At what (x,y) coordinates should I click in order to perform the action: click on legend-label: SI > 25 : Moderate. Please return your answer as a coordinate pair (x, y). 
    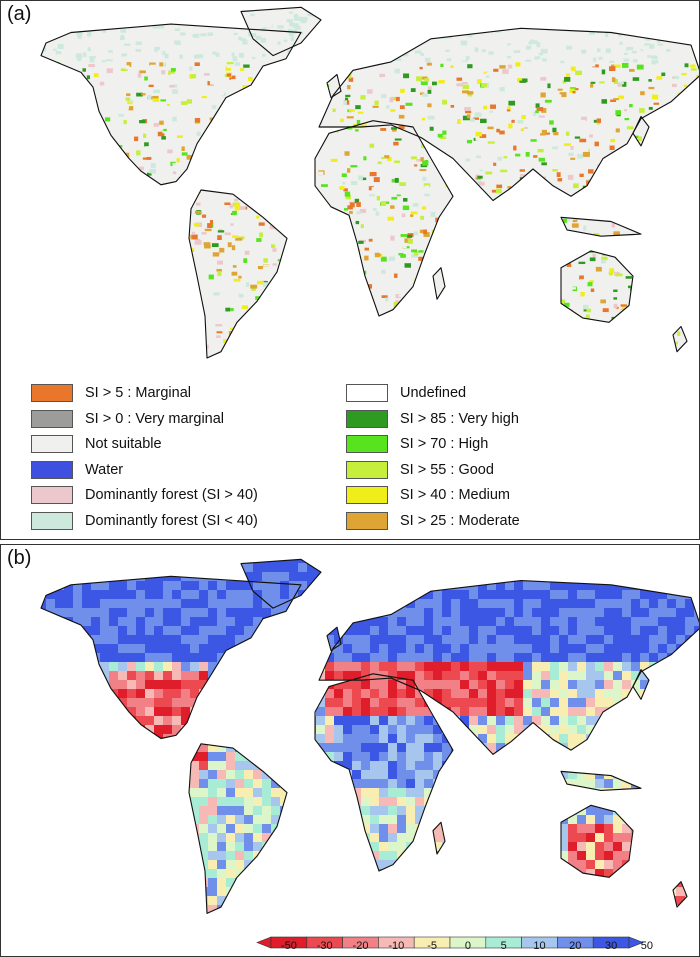
    Looking at the image, I should click on (460, 520).